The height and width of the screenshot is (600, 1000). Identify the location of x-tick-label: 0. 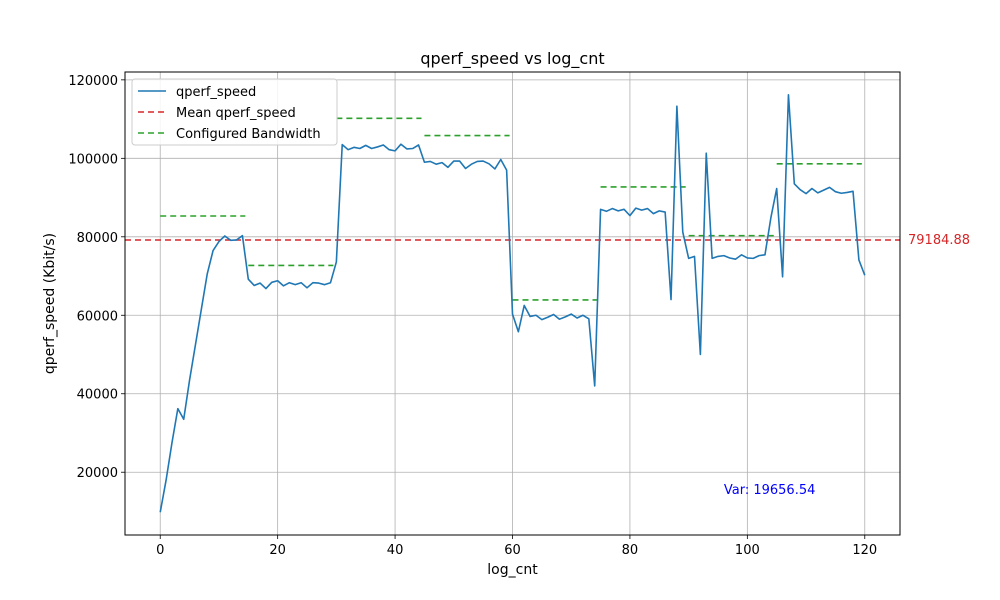
(160, 550).